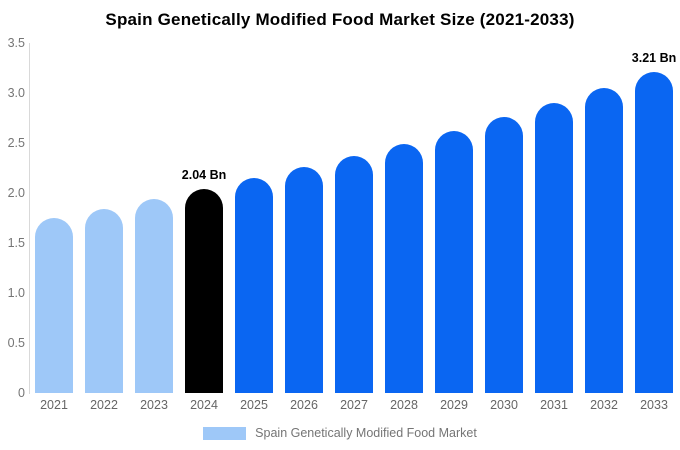  Describe the element at coordinates (54, 305) in the screenshot. I see `bar-2021` at that location.